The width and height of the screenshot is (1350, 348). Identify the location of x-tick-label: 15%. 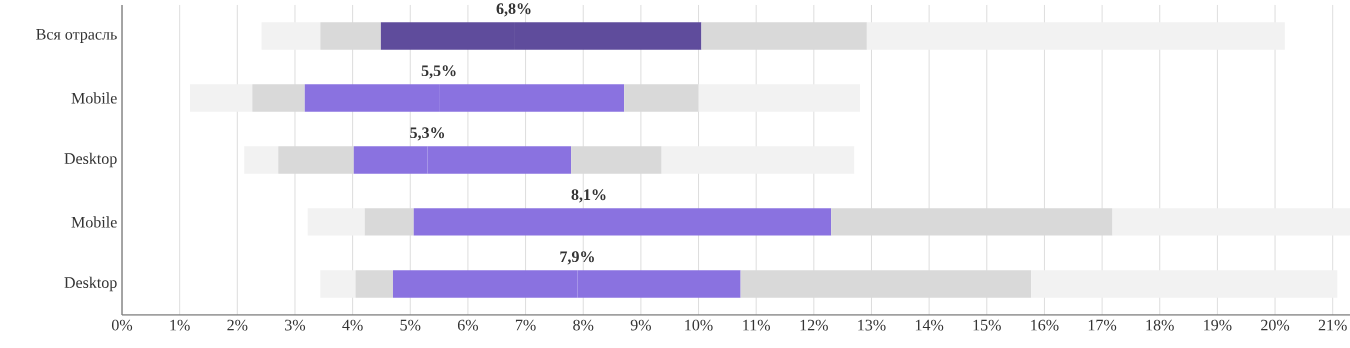
(987, 325).